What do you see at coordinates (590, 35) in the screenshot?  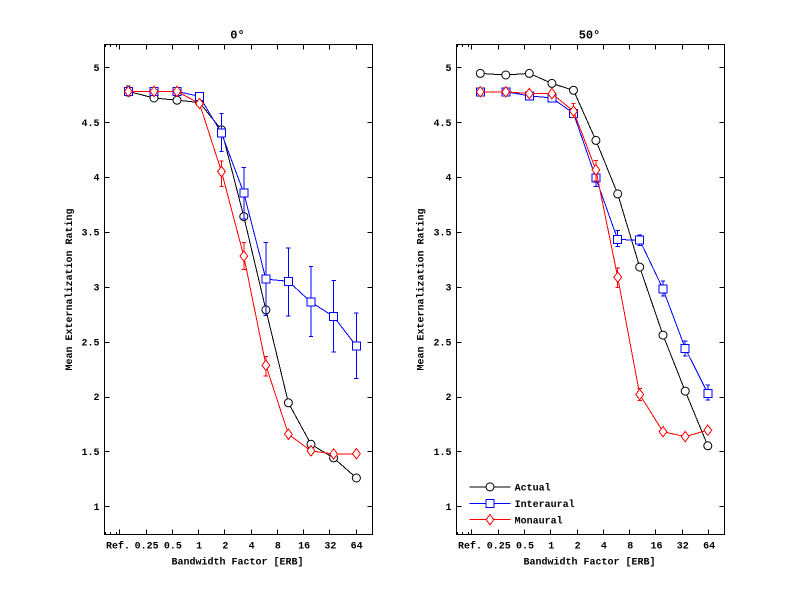 I see `svg-text: 50°` at bounding box center [590, 35].